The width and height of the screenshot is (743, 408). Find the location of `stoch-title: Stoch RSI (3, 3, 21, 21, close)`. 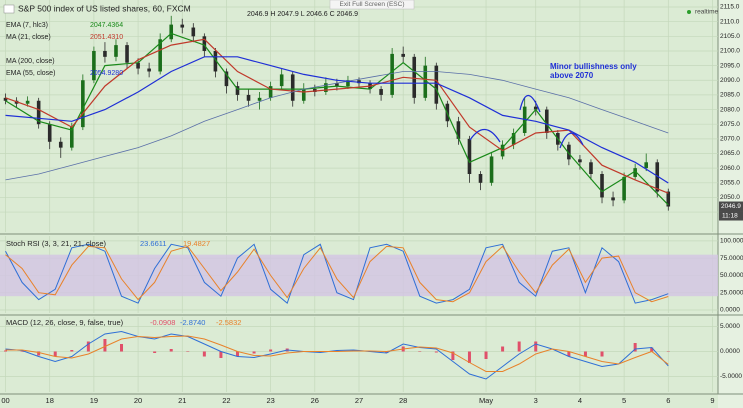

stoch-title: Stoch RSI (3, 3, 21, 21, close) is located at coordinates (56, 243).